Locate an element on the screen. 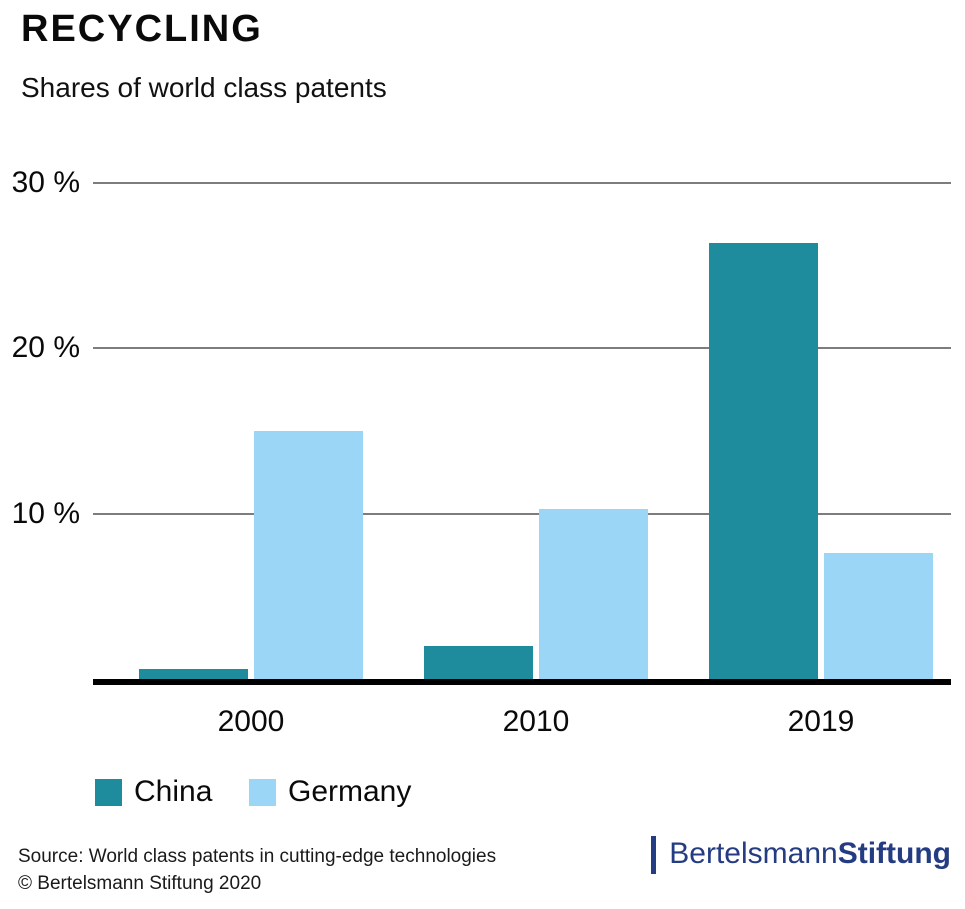 The image size is (965, 909). logo-vertical-bar-icon is located at coordinates (654, 855).